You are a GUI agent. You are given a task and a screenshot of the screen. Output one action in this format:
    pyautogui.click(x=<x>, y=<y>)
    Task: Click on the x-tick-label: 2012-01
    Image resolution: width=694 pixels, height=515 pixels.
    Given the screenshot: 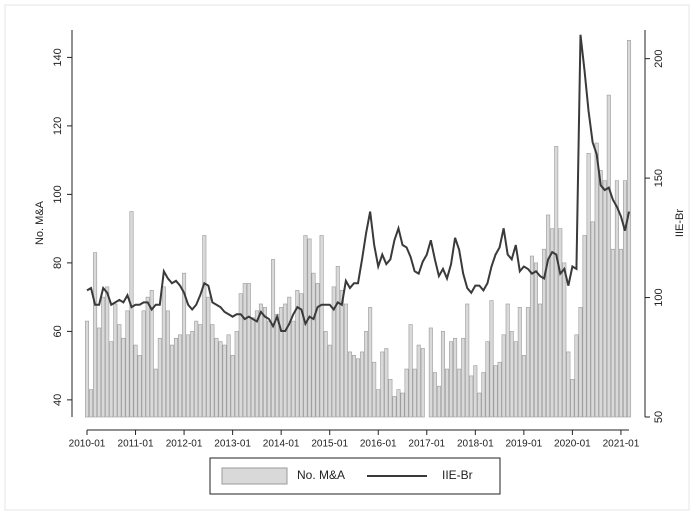 What is the action you would take?
    pyautogui.click(x=184, y=444)
    